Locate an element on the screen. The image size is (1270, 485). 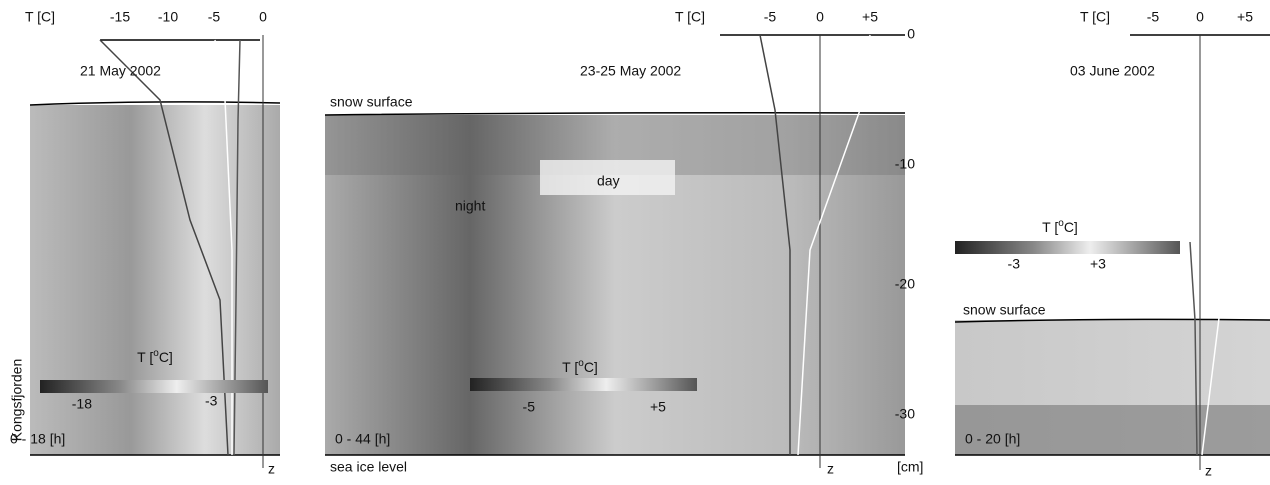
colorbar-low: -5 is located at coordinates (529, 407).